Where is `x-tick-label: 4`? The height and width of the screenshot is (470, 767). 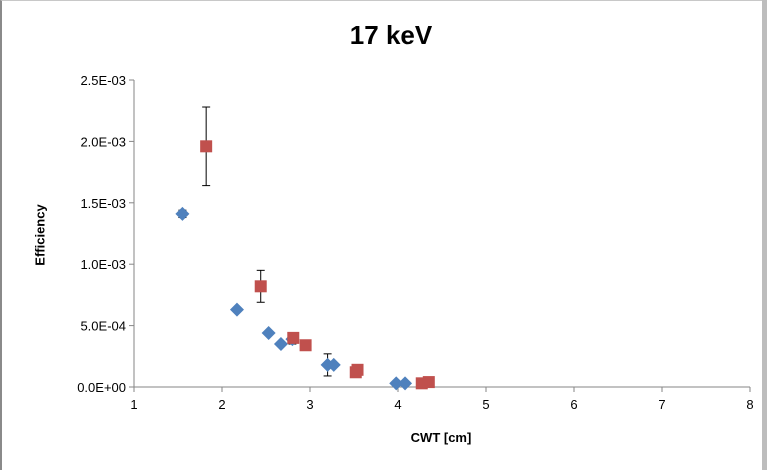
x-tick-label: 4 is located at coordinates (397, 404).